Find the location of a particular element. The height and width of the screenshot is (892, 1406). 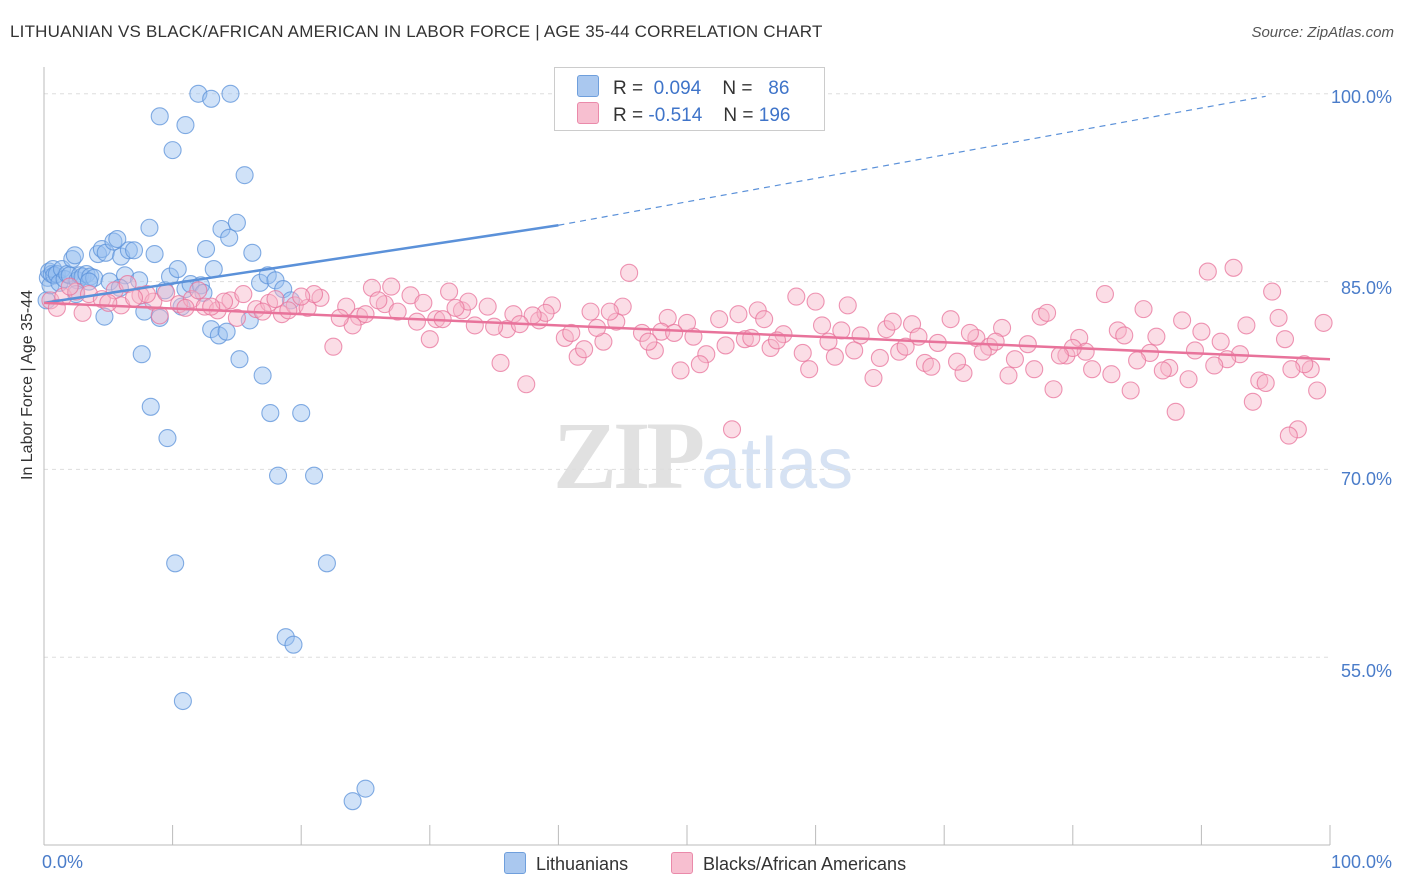

trend-line-lithuanians is located at coordinates (301, 264).